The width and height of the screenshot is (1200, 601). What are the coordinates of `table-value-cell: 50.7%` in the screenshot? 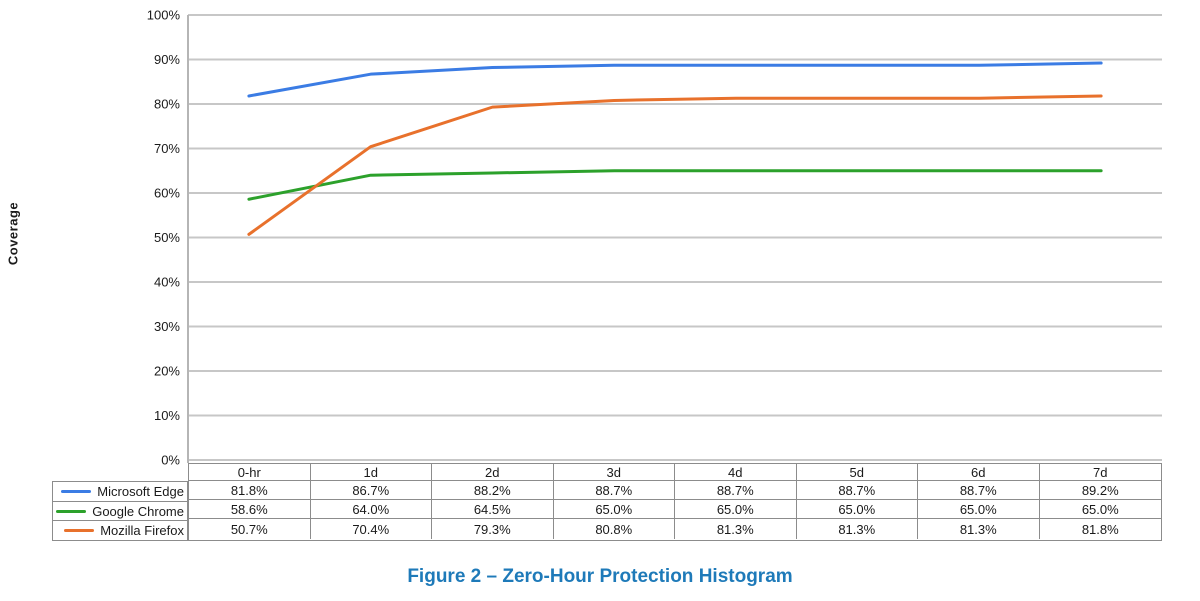 It's located at (250, 529).